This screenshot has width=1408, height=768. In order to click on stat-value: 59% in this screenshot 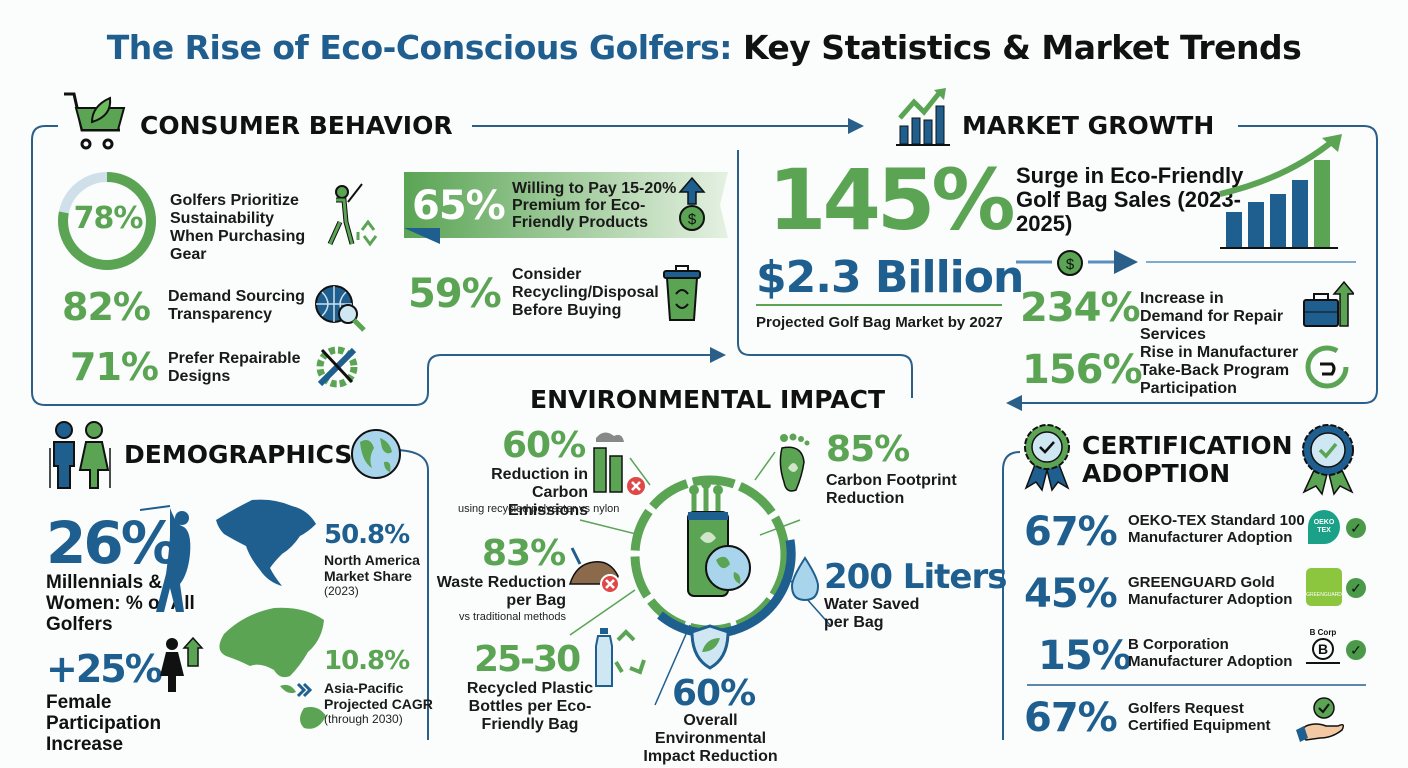, I will do `click(455, 294)`.